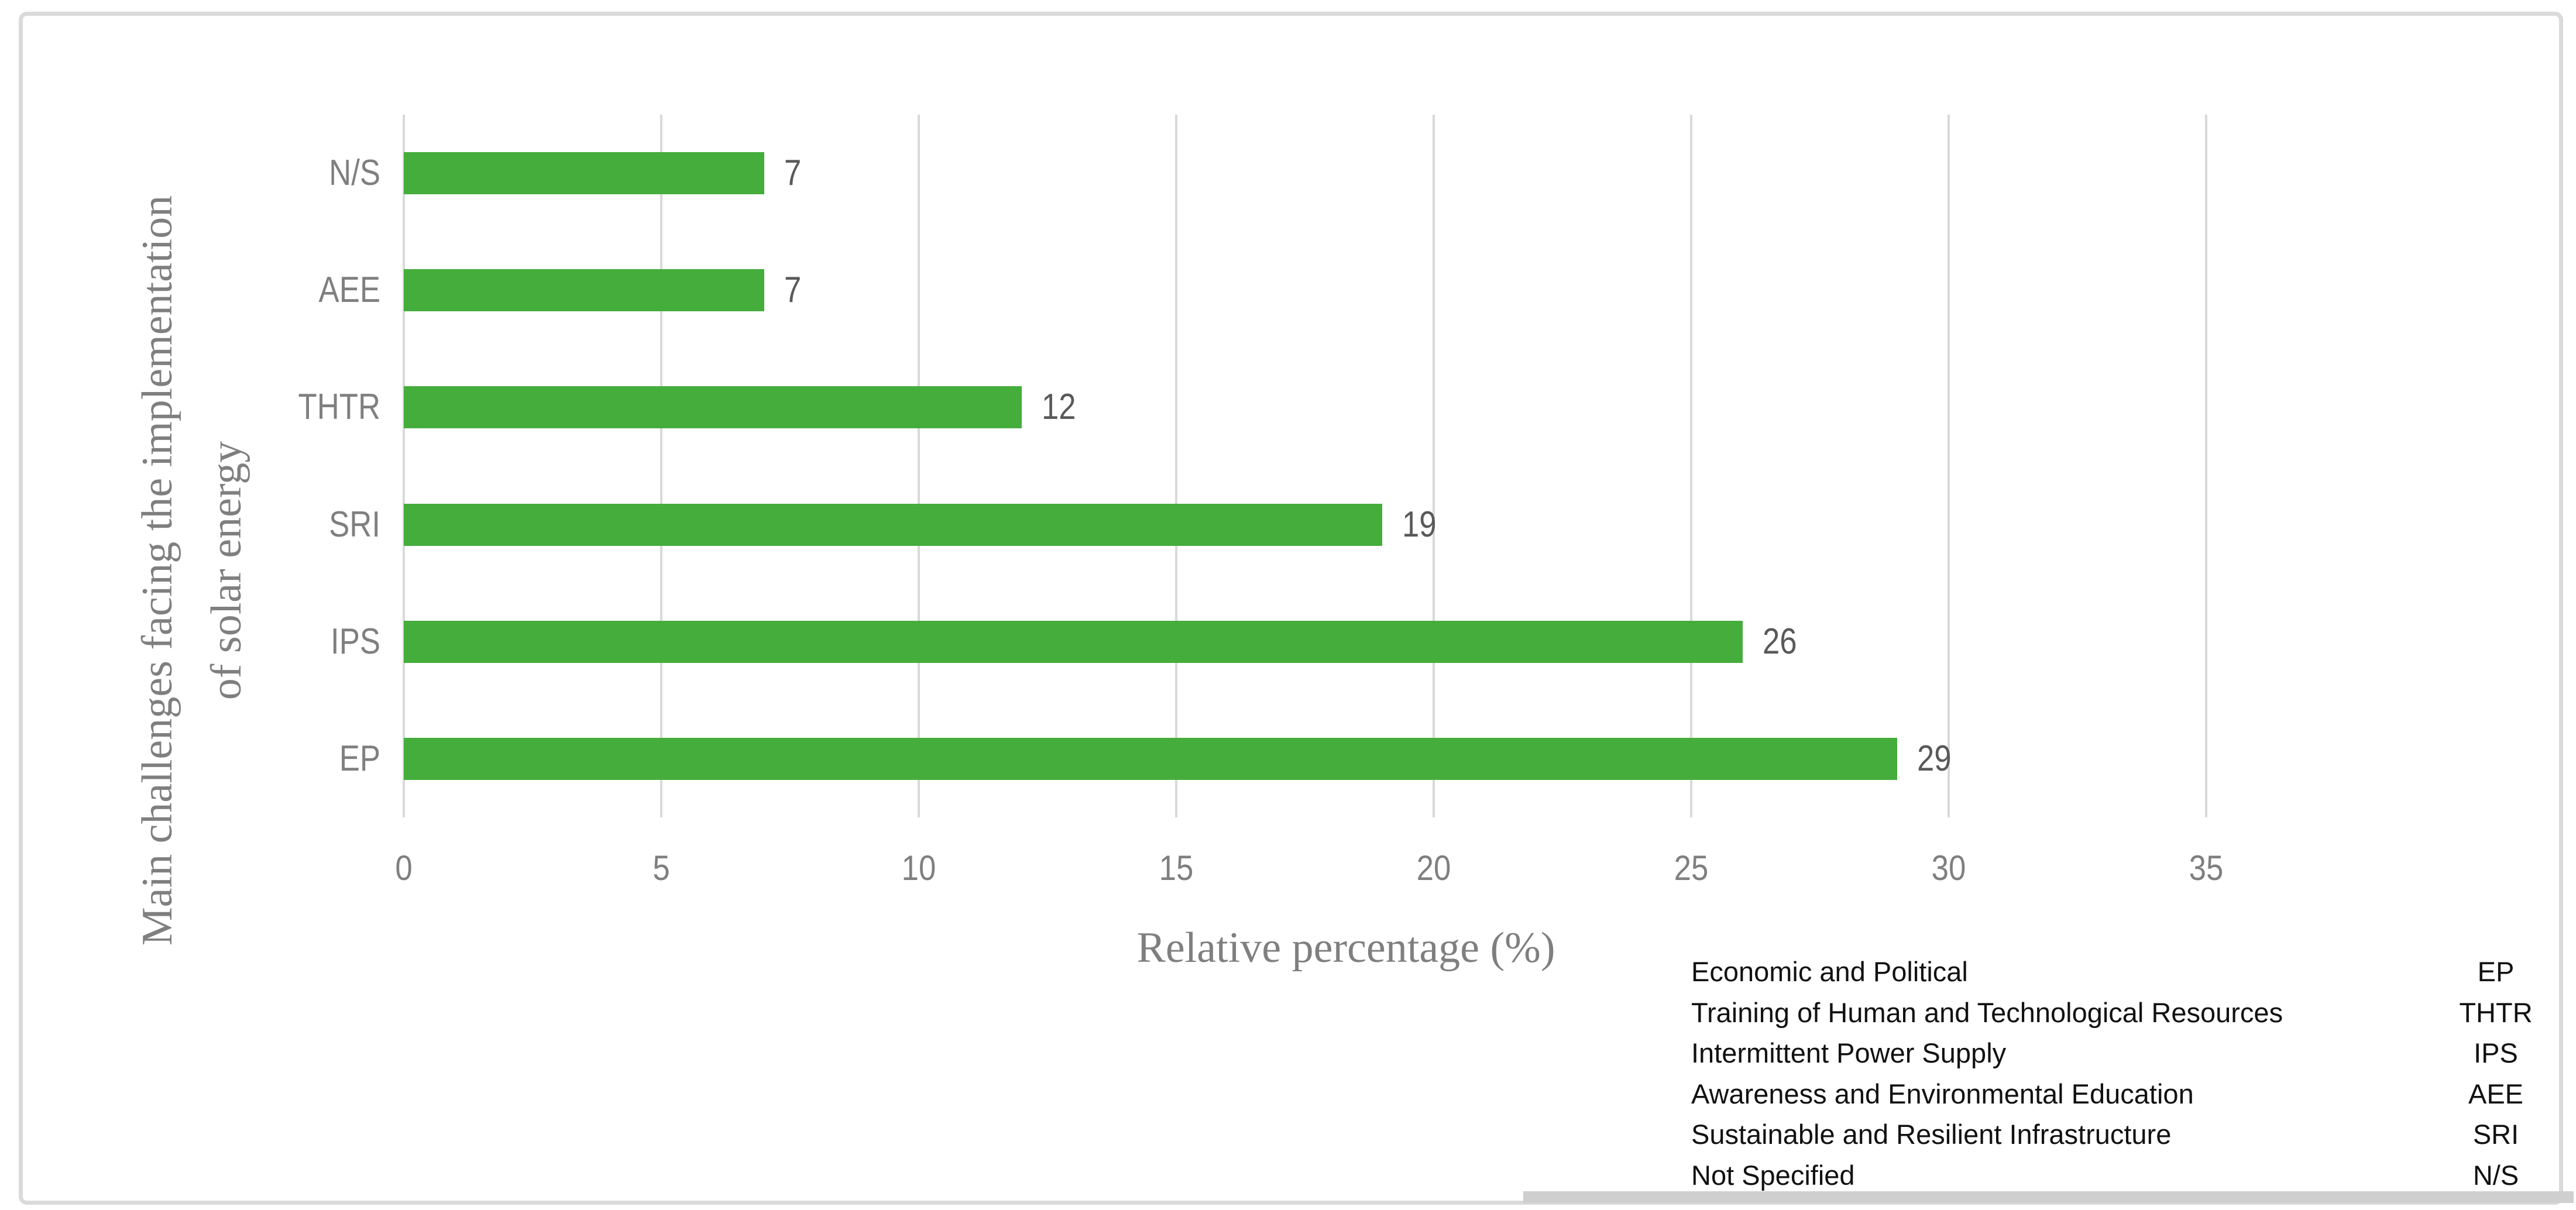 This screenshot has width=2576, height=1210. Describe the element at coordinates (226, 570) in the screenshot. I see `y-axis-title-line2: of solar energy` at that location.